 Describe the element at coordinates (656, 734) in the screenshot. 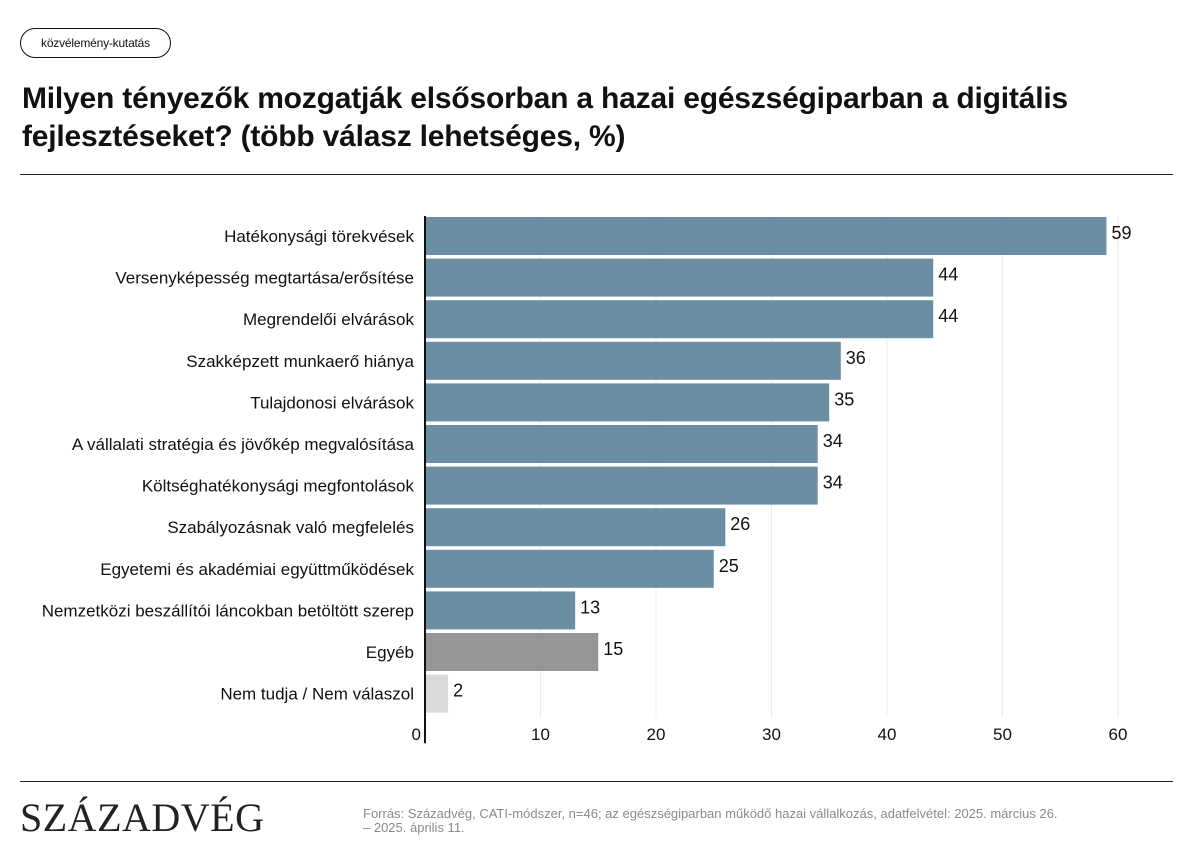

I see `x-tick-label: 20` at that location.